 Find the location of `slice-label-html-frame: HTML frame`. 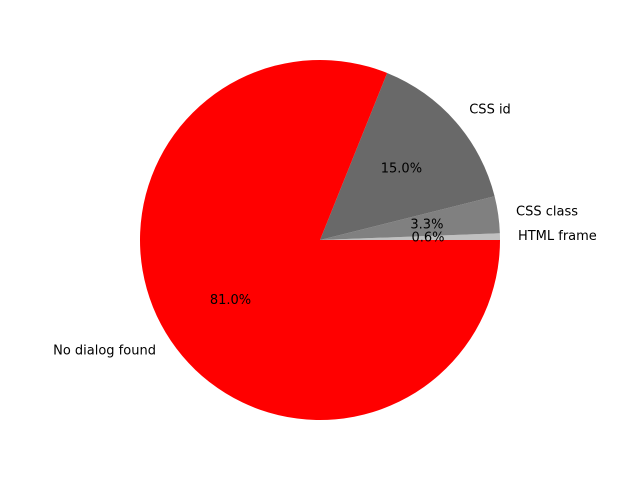

slice-label-html-frame: HTML frame is located at coordinates (557, 236).